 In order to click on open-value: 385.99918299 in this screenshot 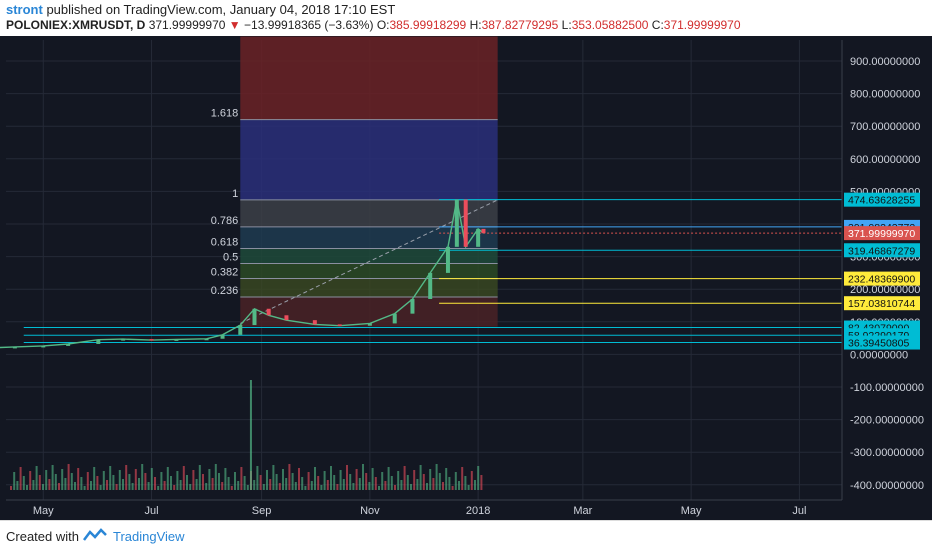, I will do `click(428, 25)`.